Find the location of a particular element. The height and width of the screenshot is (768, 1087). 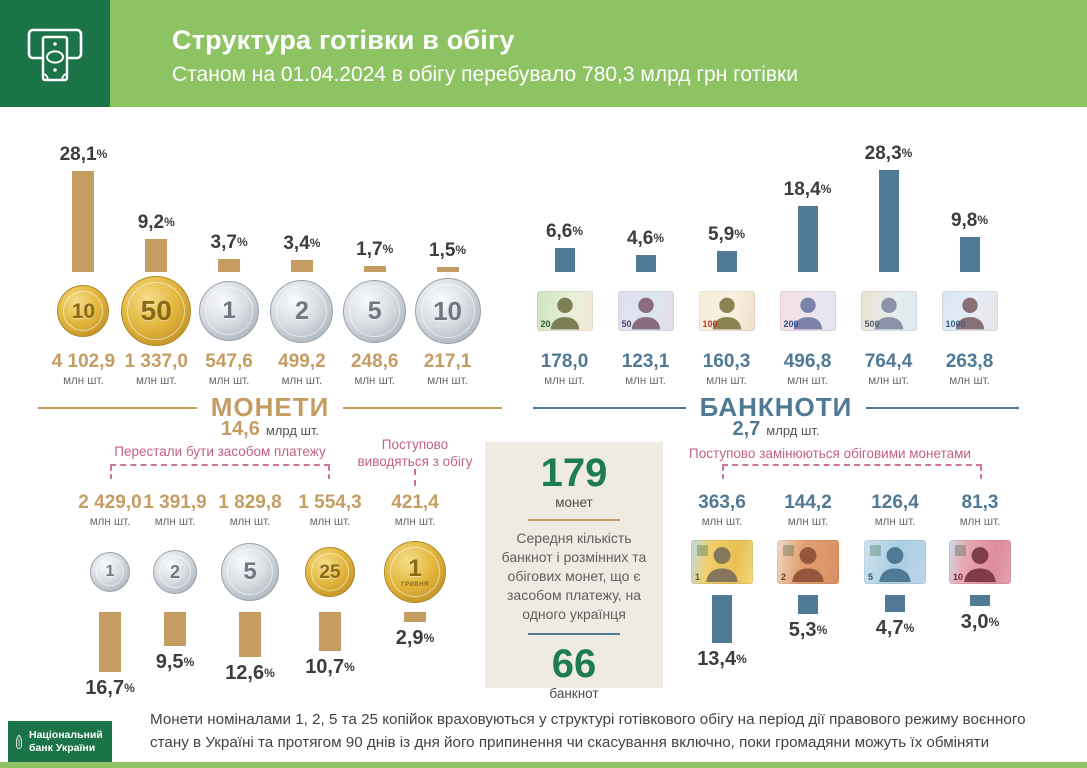

coin-col-10kop: 28,1% 10 4 102,9 млн шт. is located at coordinates (83, 255).